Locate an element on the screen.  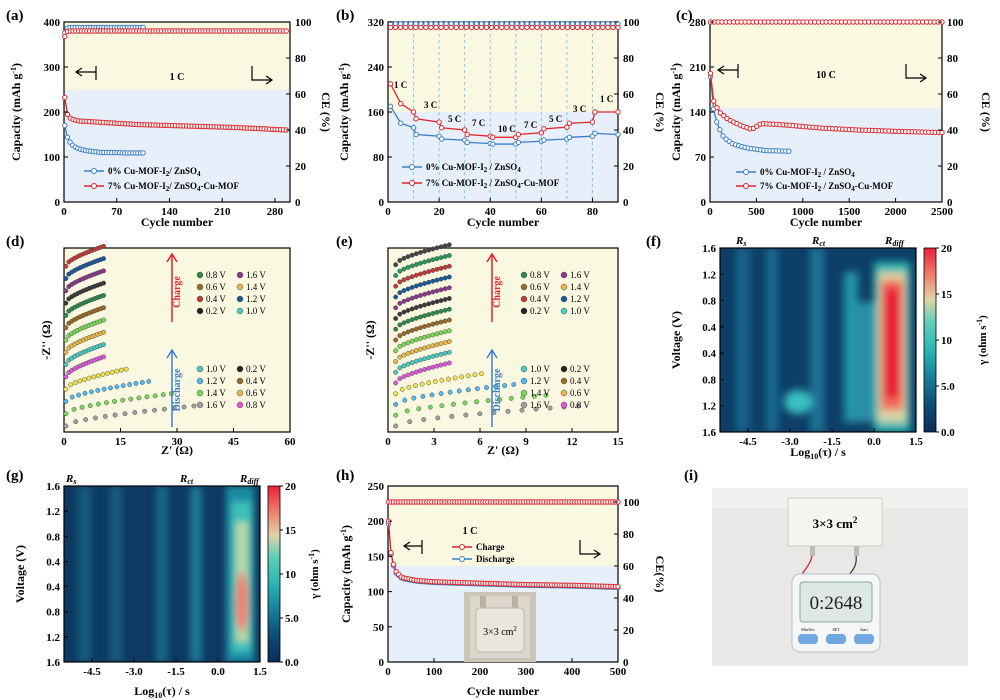
panel-a-marks is located at coordinates (175, 90).